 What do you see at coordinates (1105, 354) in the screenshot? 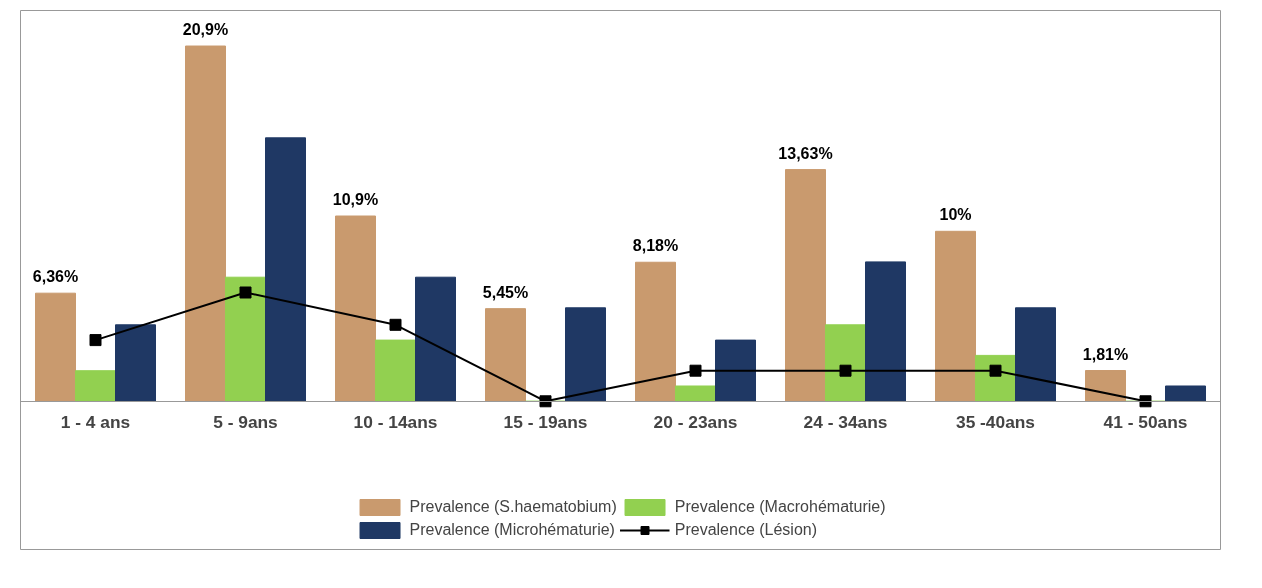
I see `data-label: 1,81%` at bounding box center [1105, 354].